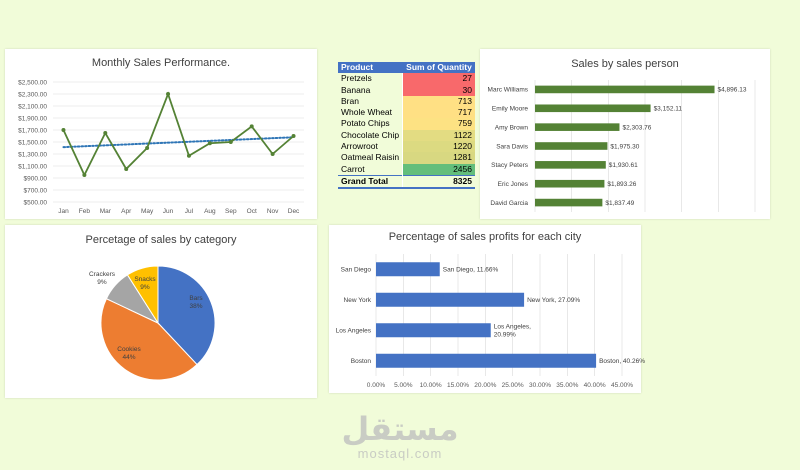 This screenshot has width=800, height=470. What do you see at coordinates (32, 83) in the screenshot?
I see `y-tick-label: $2,500.00` at bounding box center [32, 83].